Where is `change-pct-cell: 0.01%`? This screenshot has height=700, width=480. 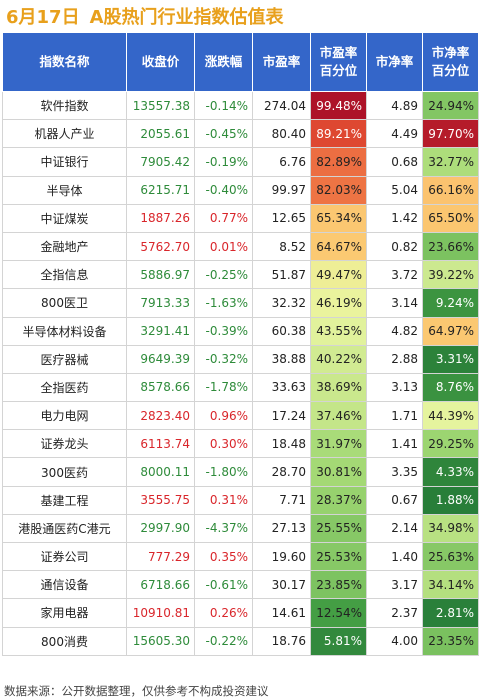
change-pct-cell: 0.01% is located at coordinates (223, 246).